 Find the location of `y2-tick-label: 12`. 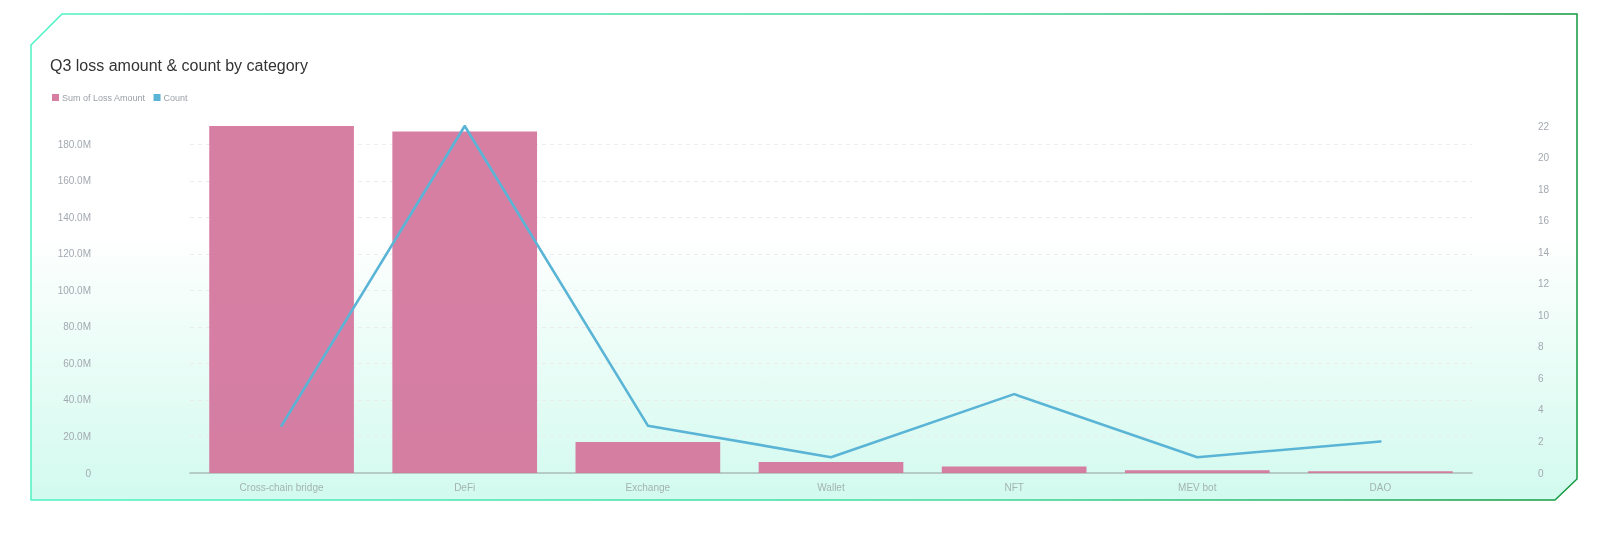

y2-tick-label: 12 is located at coordinates (1544, 284).